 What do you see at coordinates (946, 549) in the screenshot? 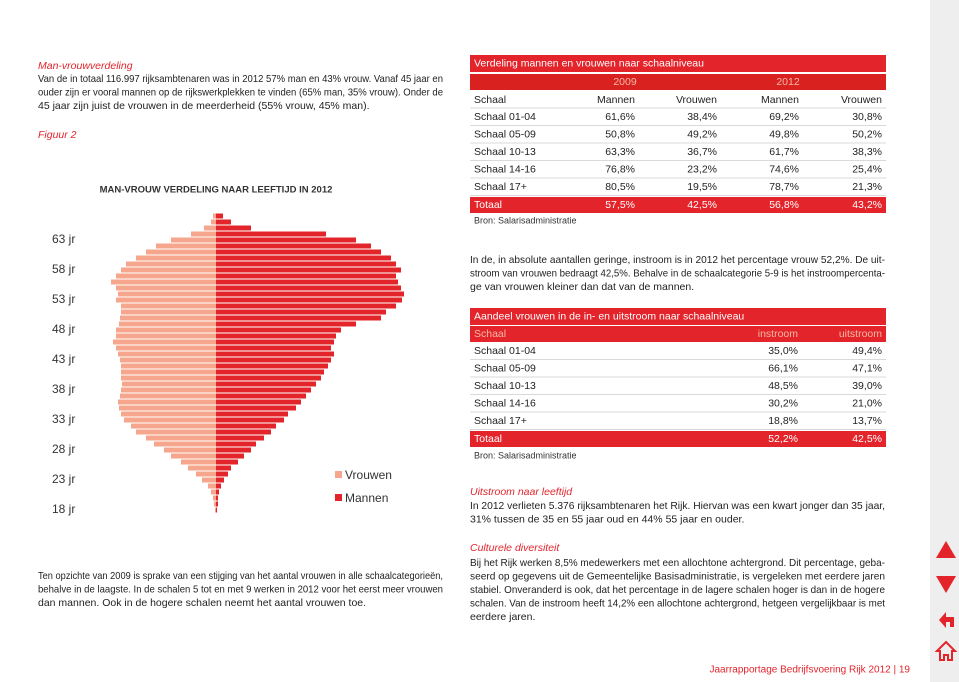
I see `nav-up` at bounding box center [946, 549].